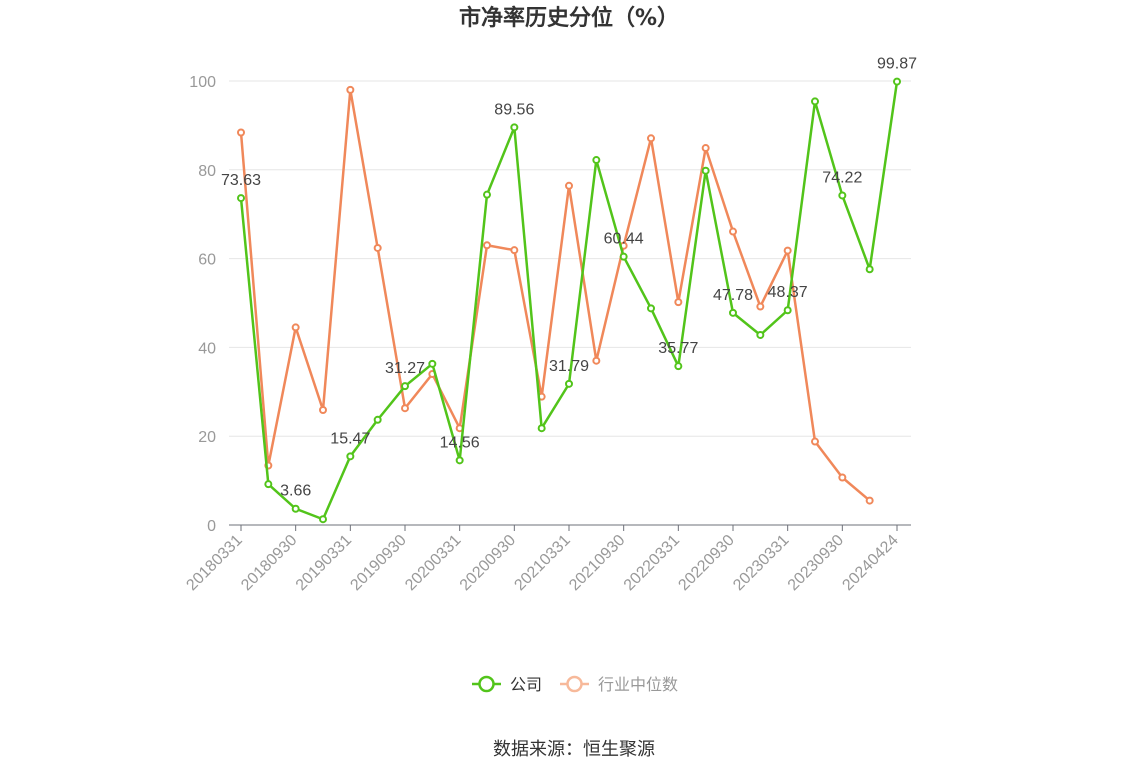 This screenshot has height=776, width=1148. Describe the element at coordinates (207, 348) in the screenshot. I see `y-tick-label: 40` at that location.